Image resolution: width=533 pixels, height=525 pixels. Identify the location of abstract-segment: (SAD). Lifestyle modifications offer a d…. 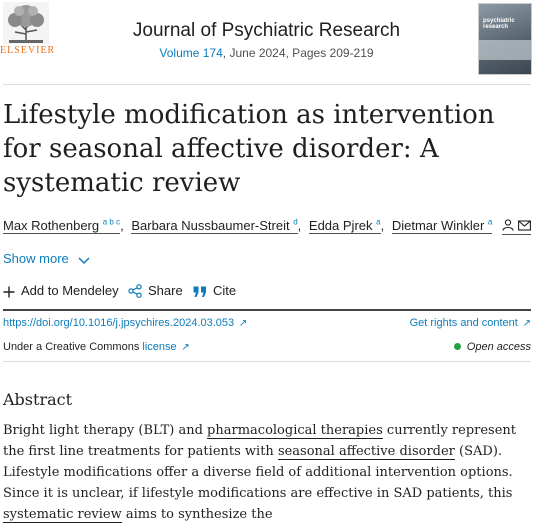
(258, 472).